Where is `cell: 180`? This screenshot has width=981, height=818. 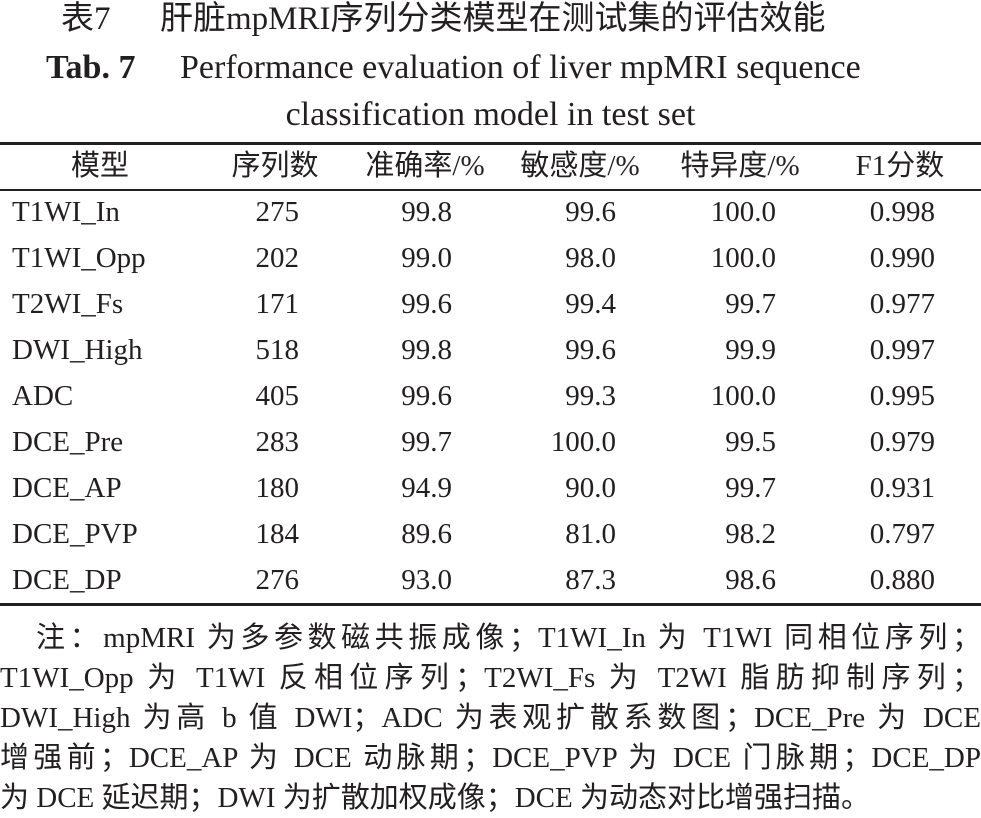
cell: 180 is located at coordinates (277, 488).